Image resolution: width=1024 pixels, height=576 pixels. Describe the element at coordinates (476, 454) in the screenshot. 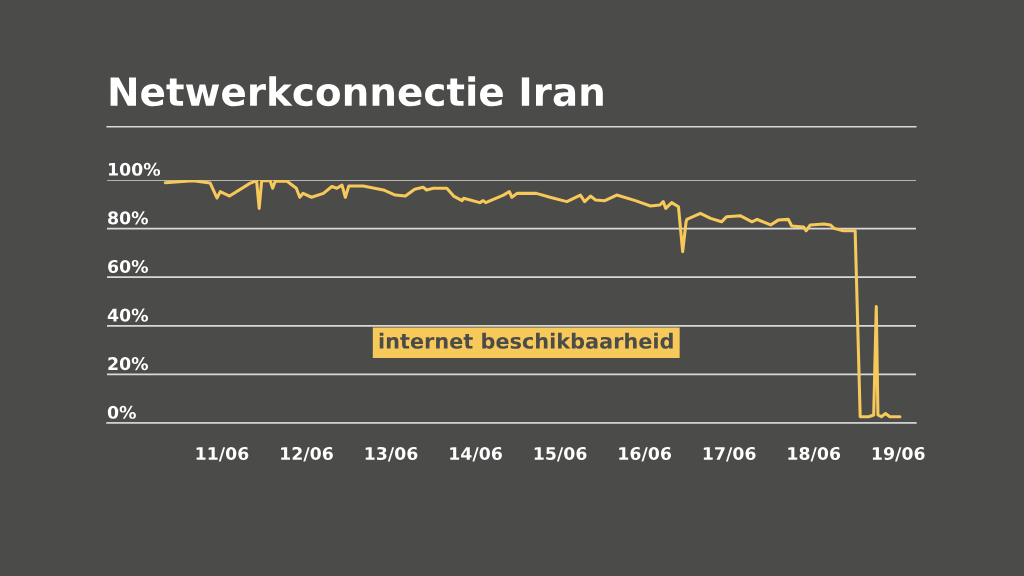

I see `x-tick-label: 14/06` at that location.